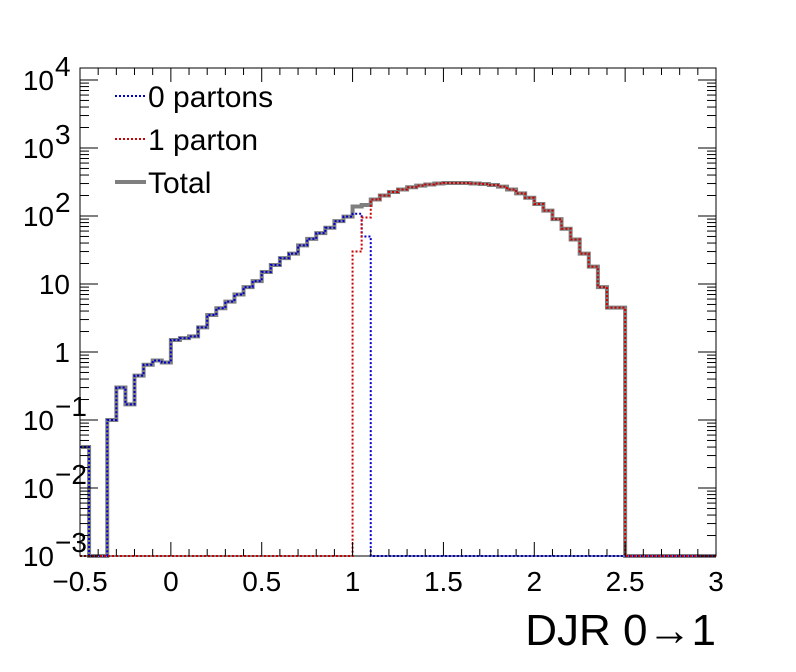 The height and width of the screenshot is (672, 796). Describe the element at coordinates (71, 474) in the screenshot. I see `y-tick-exponent: −2` at that location.